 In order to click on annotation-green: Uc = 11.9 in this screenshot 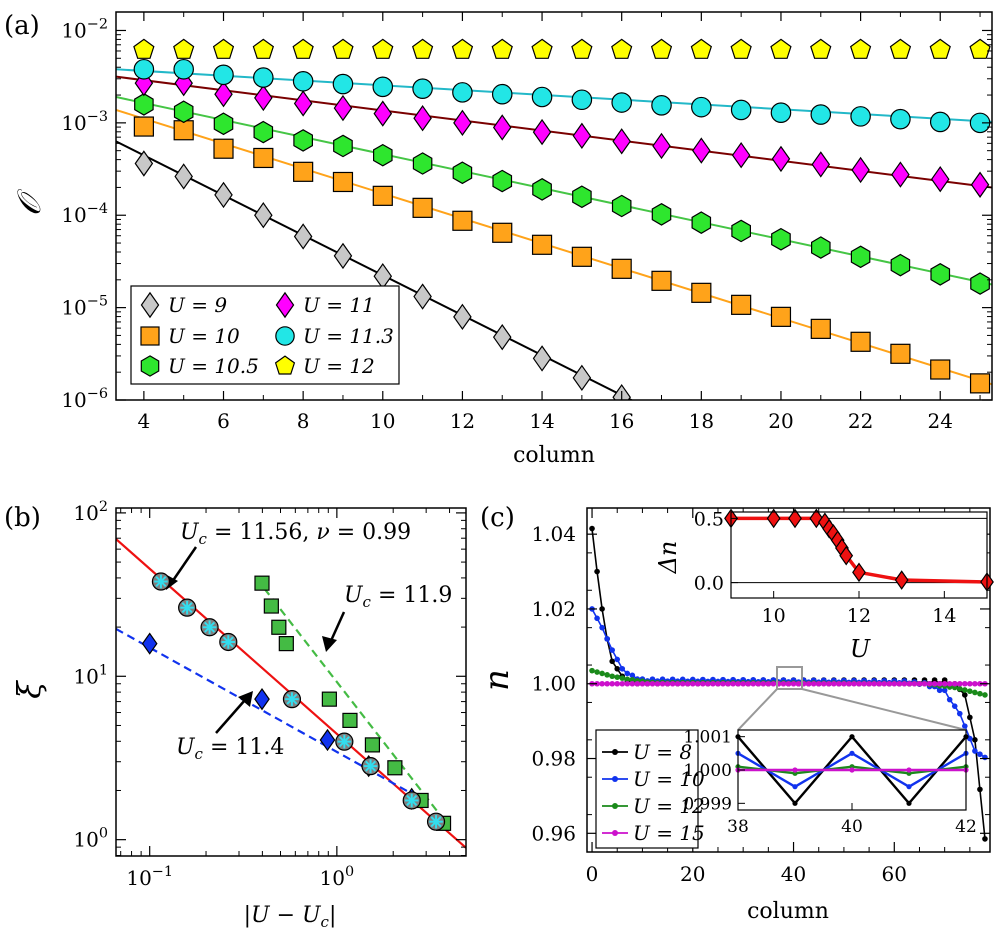, I will do `click(398, 597)`.